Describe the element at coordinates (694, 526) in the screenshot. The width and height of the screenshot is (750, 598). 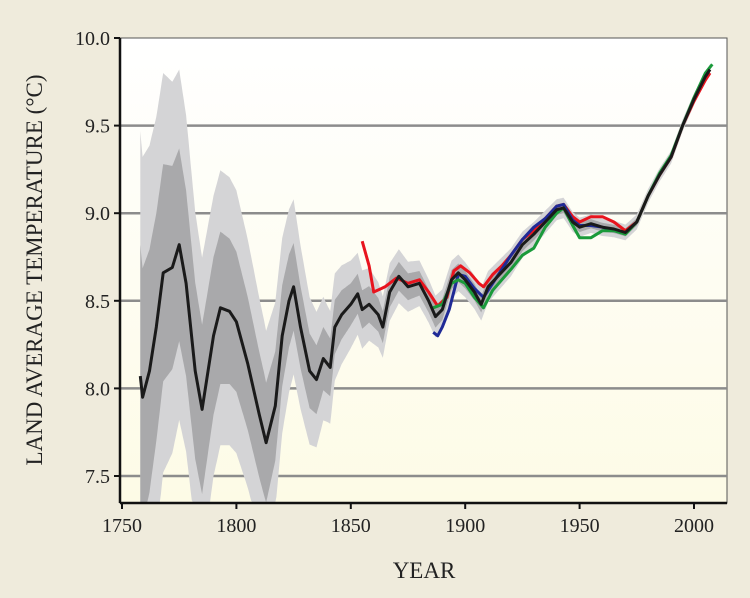
I see `x-tick-label: 2000` at that location.